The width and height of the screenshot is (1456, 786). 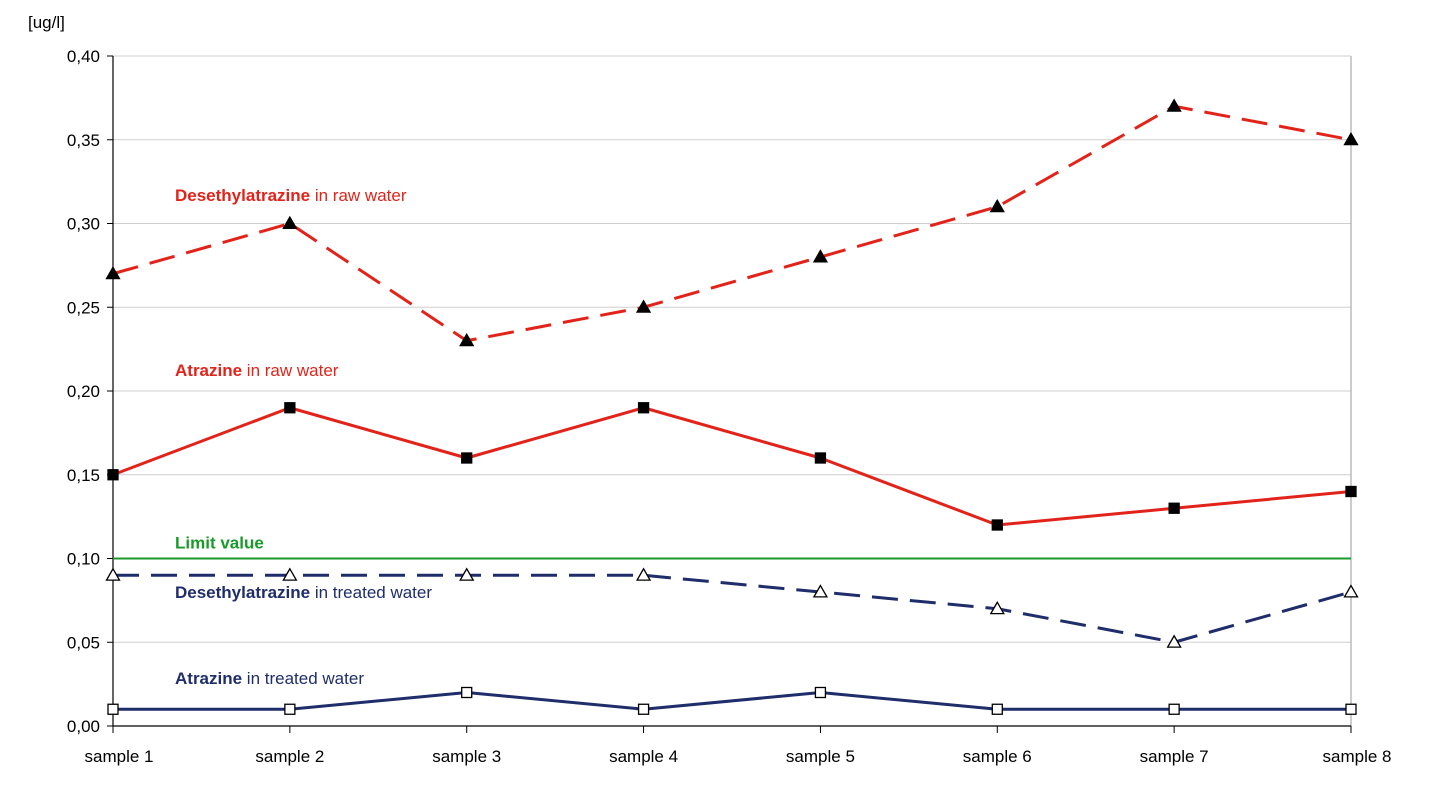 I want to click on y-tick-label: 0,30, so click(x=83, y=224).